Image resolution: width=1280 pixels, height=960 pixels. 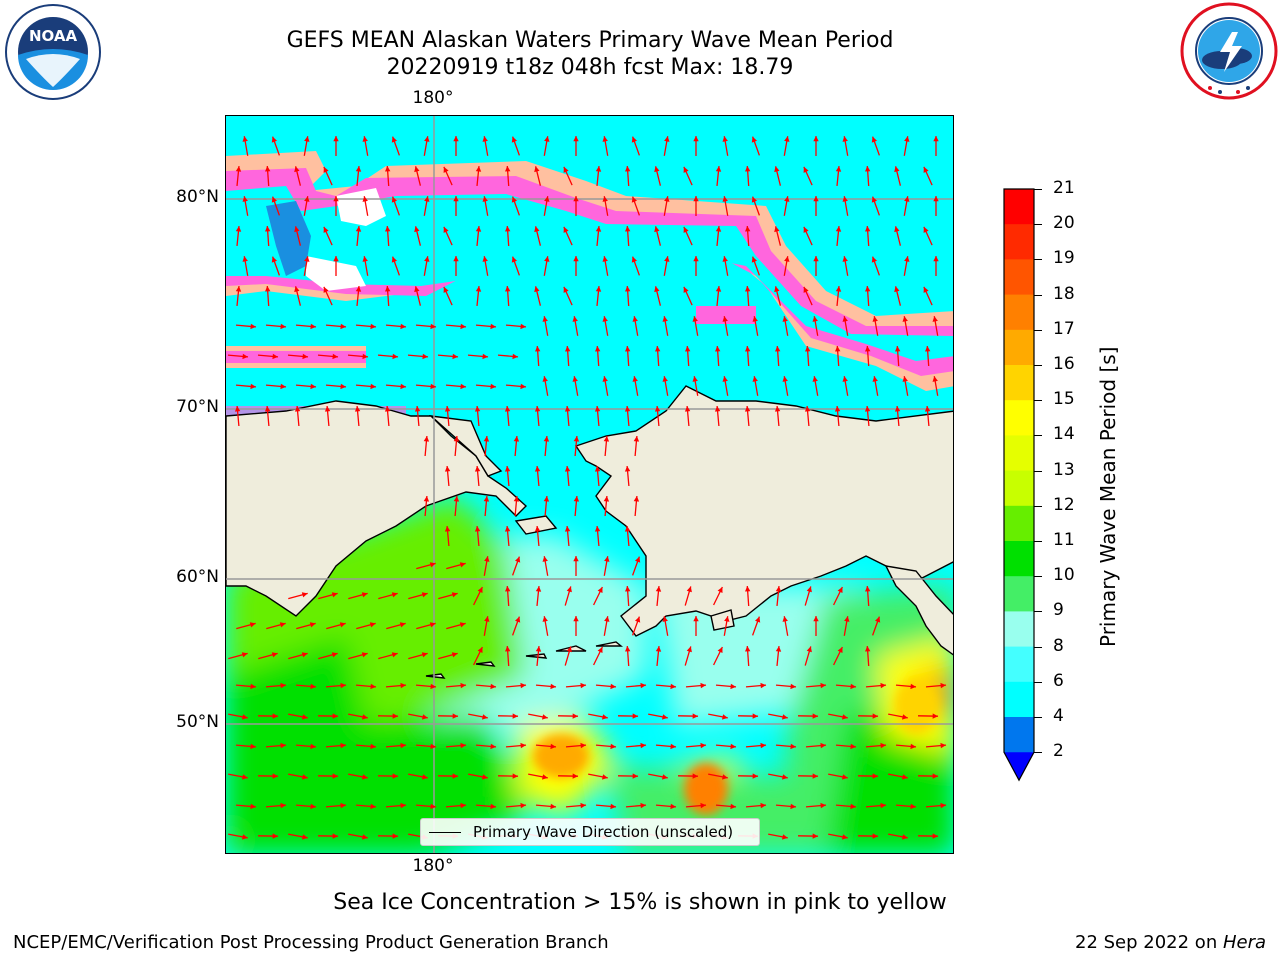 What do you see at coordinates (1244, 942) in the screenshot?
I see `footer-host: Hera` at bounding box center [1244, 942].